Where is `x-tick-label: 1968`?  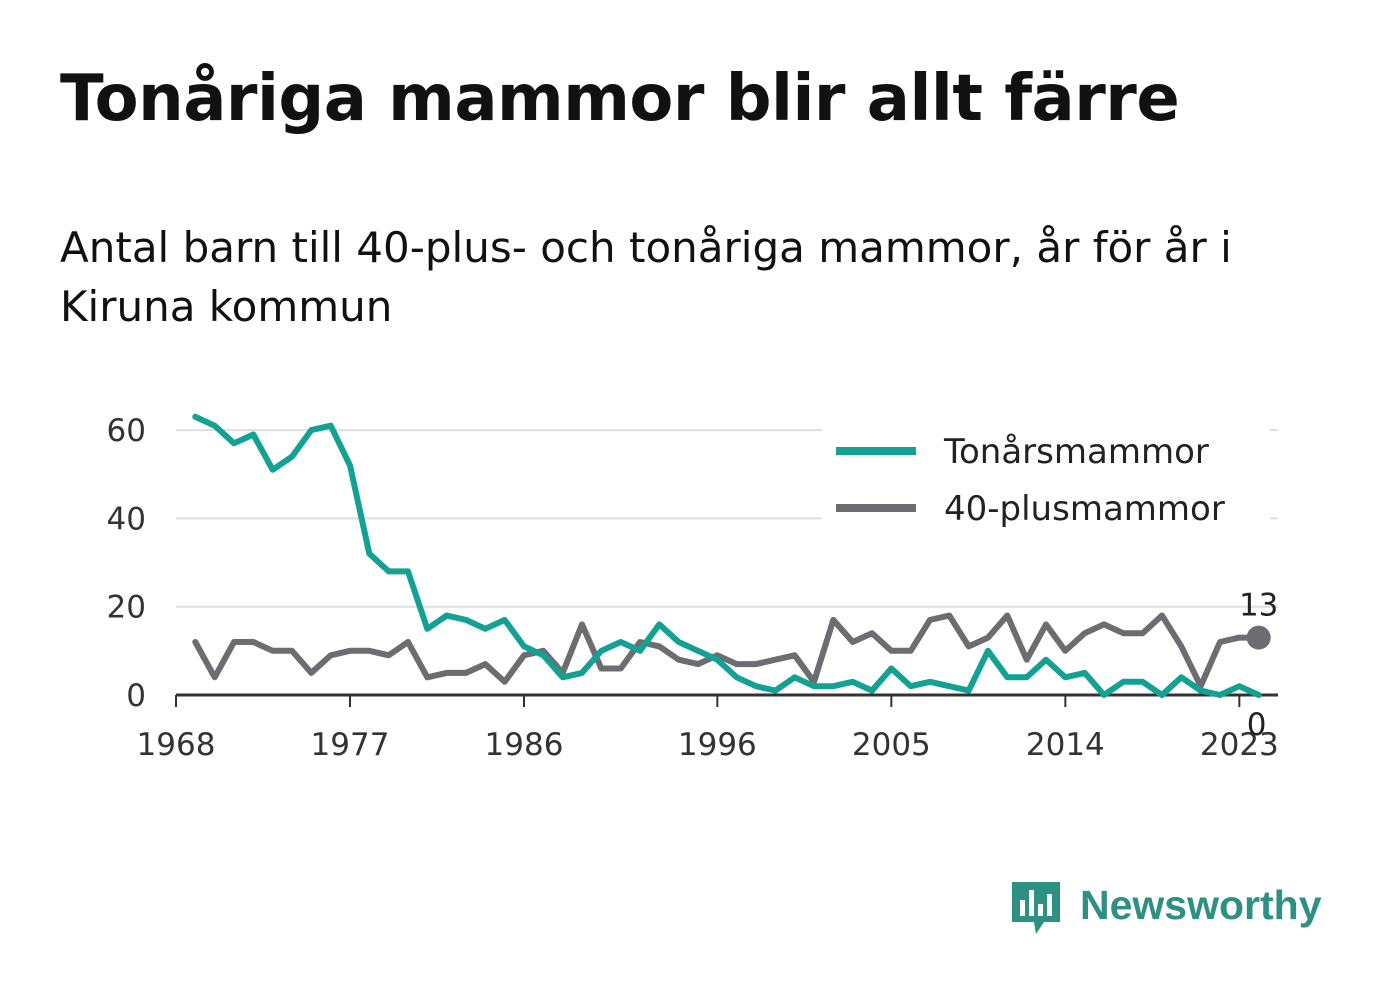
x-tick-label: 1968 is located at coordinates (176, 745).